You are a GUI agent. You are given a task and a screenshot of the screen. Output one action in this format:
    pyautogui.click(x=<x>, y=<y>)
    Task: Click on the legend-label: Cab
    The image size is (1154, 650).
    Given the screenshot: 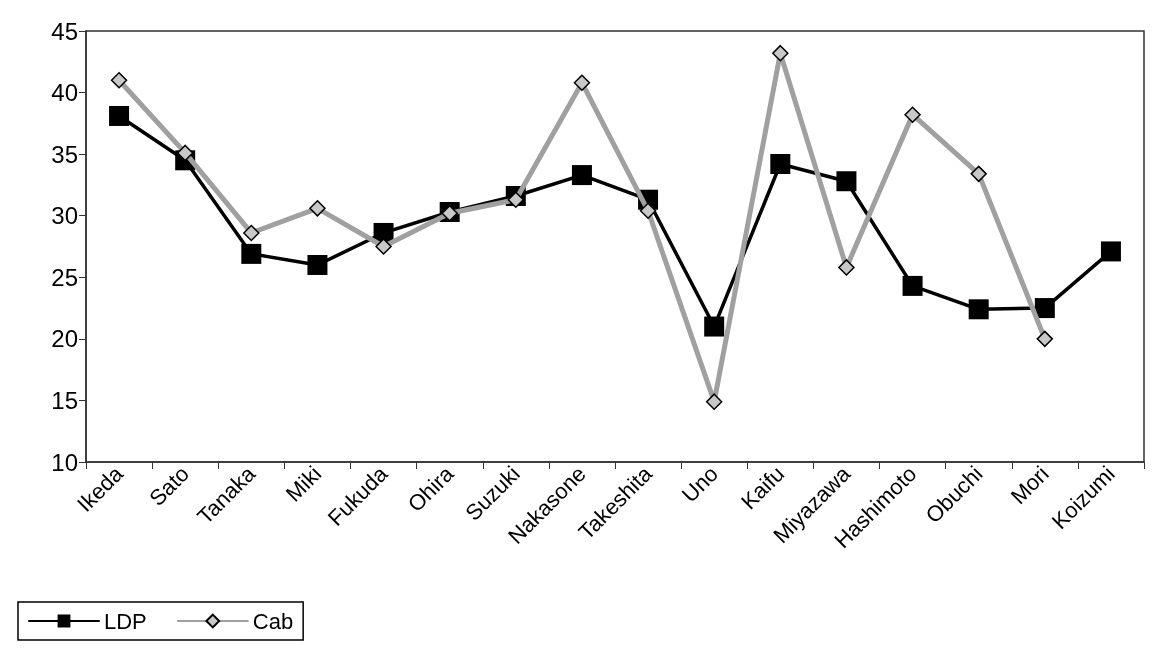 What is the action you would take?
    pyautogui.click(x=273, y=621)
    